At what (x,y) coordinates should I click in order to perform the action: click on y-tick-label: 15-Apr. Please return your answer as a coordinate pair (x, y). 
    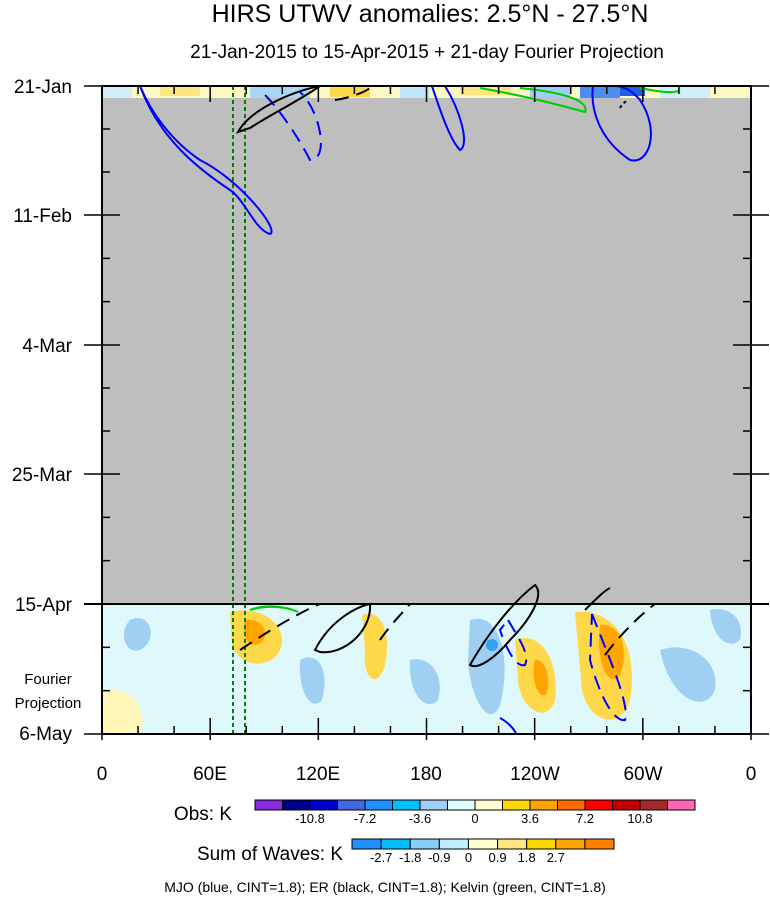
    Looking at the image, I should click on (44, 605).